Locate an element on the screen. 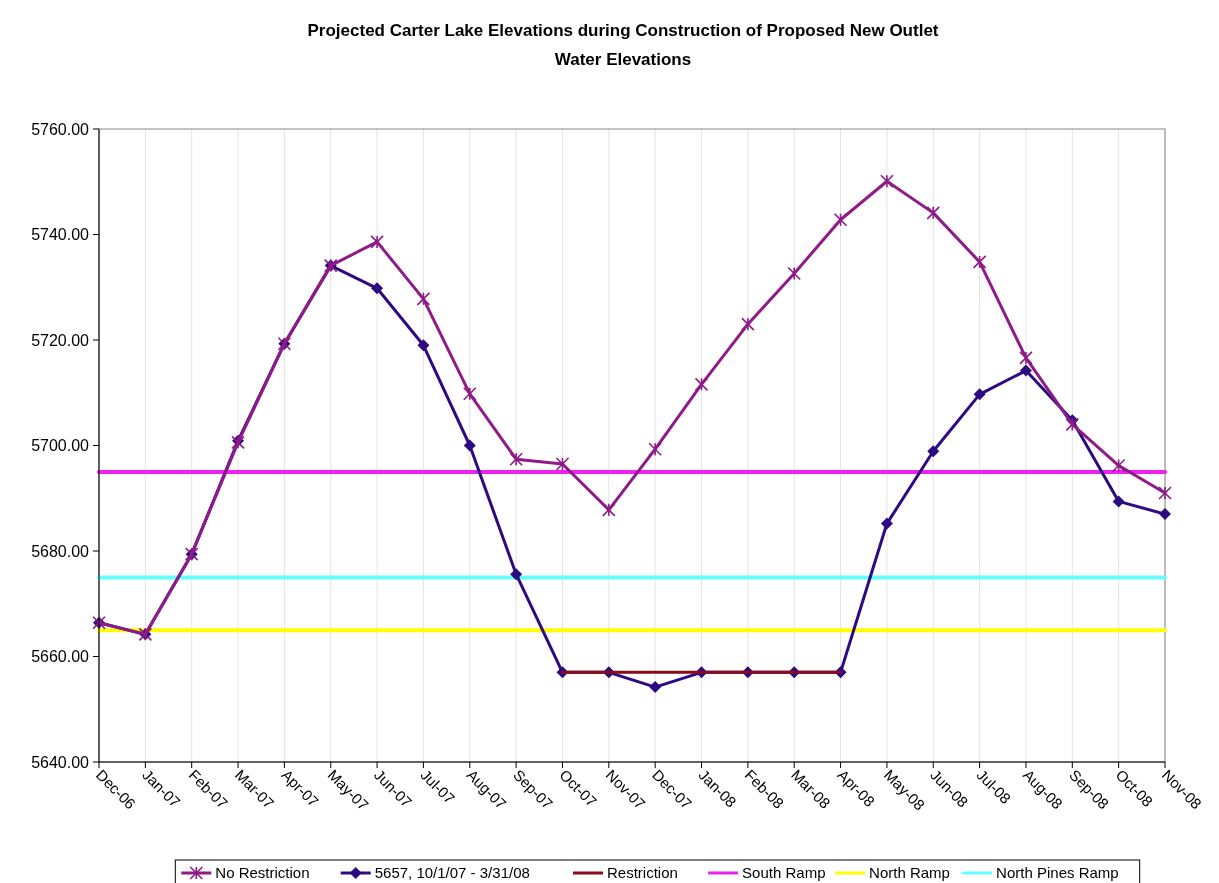 The height and width of the screenshot is (883, 1219). chart-title: Projected Carter Lake Elevations during Construction of Proposed New Outlet is located at coordinates (623, 30).